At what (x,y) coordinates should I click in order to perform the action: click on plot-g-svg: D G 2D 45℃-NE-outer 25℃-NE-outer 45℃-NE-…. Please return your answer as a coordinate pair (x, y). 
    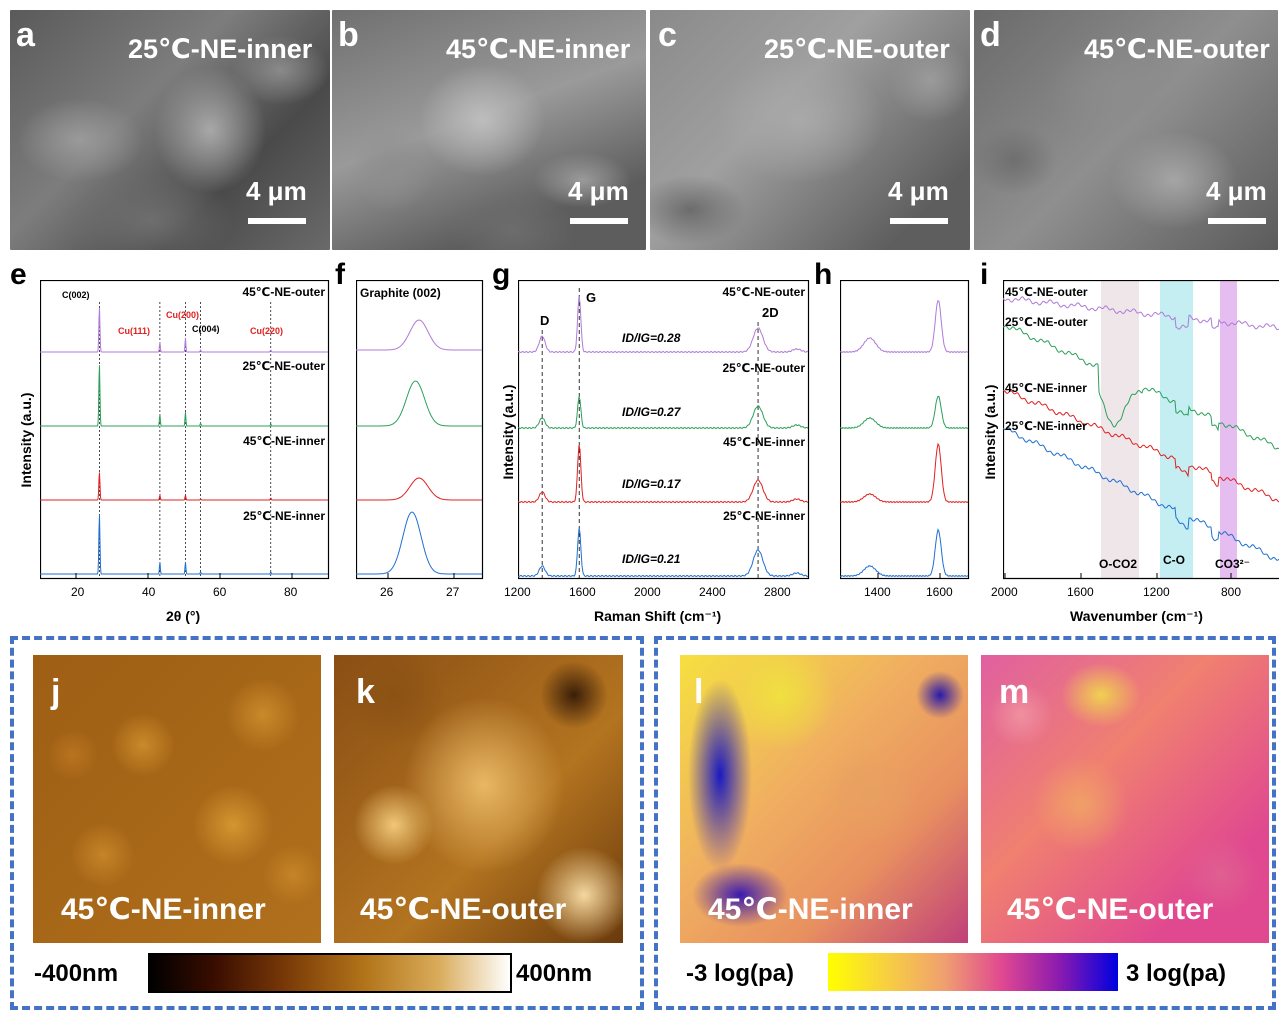
    Looking at the image, I should click on (664, 430).